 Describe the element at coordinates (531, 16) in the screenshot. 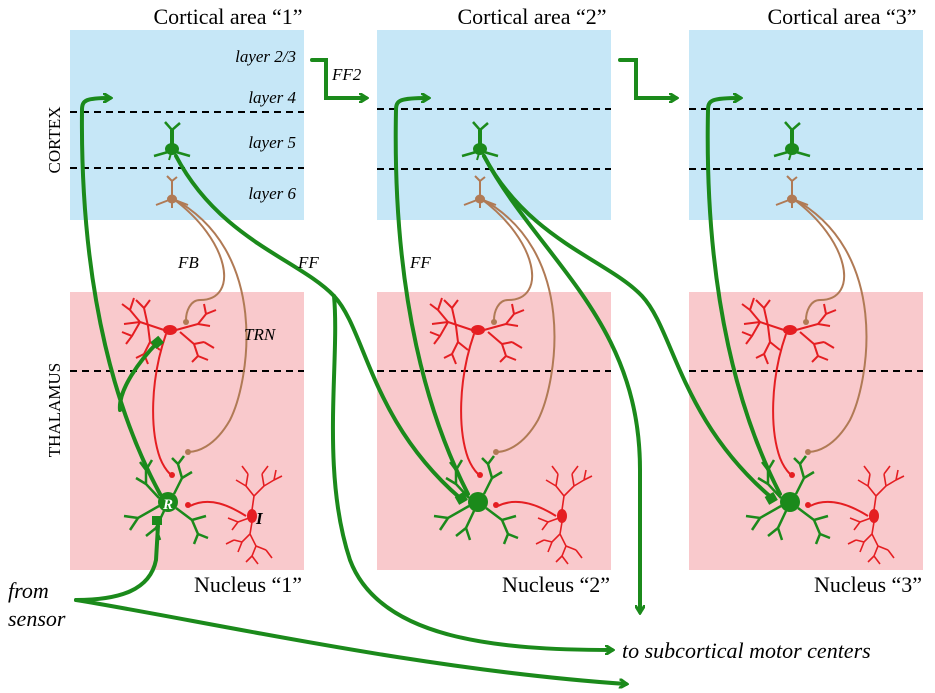

I see `cortex-title-2: Cortical area “2”` at that location.